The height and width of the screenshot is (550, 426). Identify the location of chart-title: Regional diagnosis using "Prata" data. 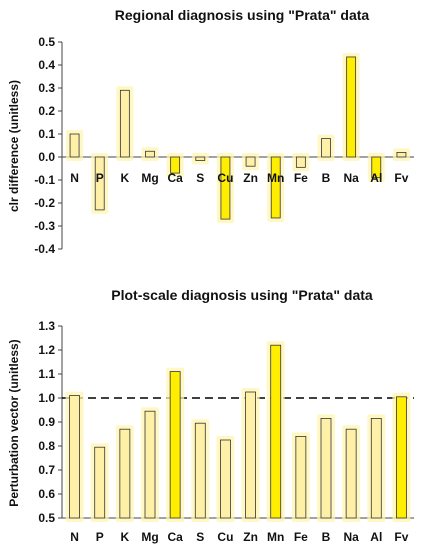
(242, 15).